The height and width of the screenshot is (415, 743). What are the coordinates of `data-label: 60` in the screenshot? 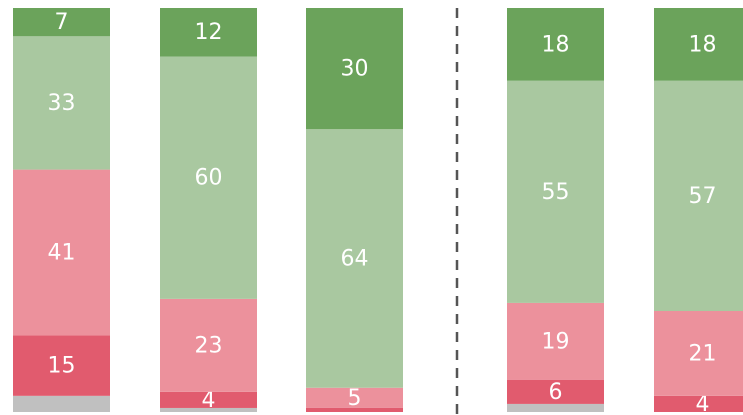 It's located at (209, 178).